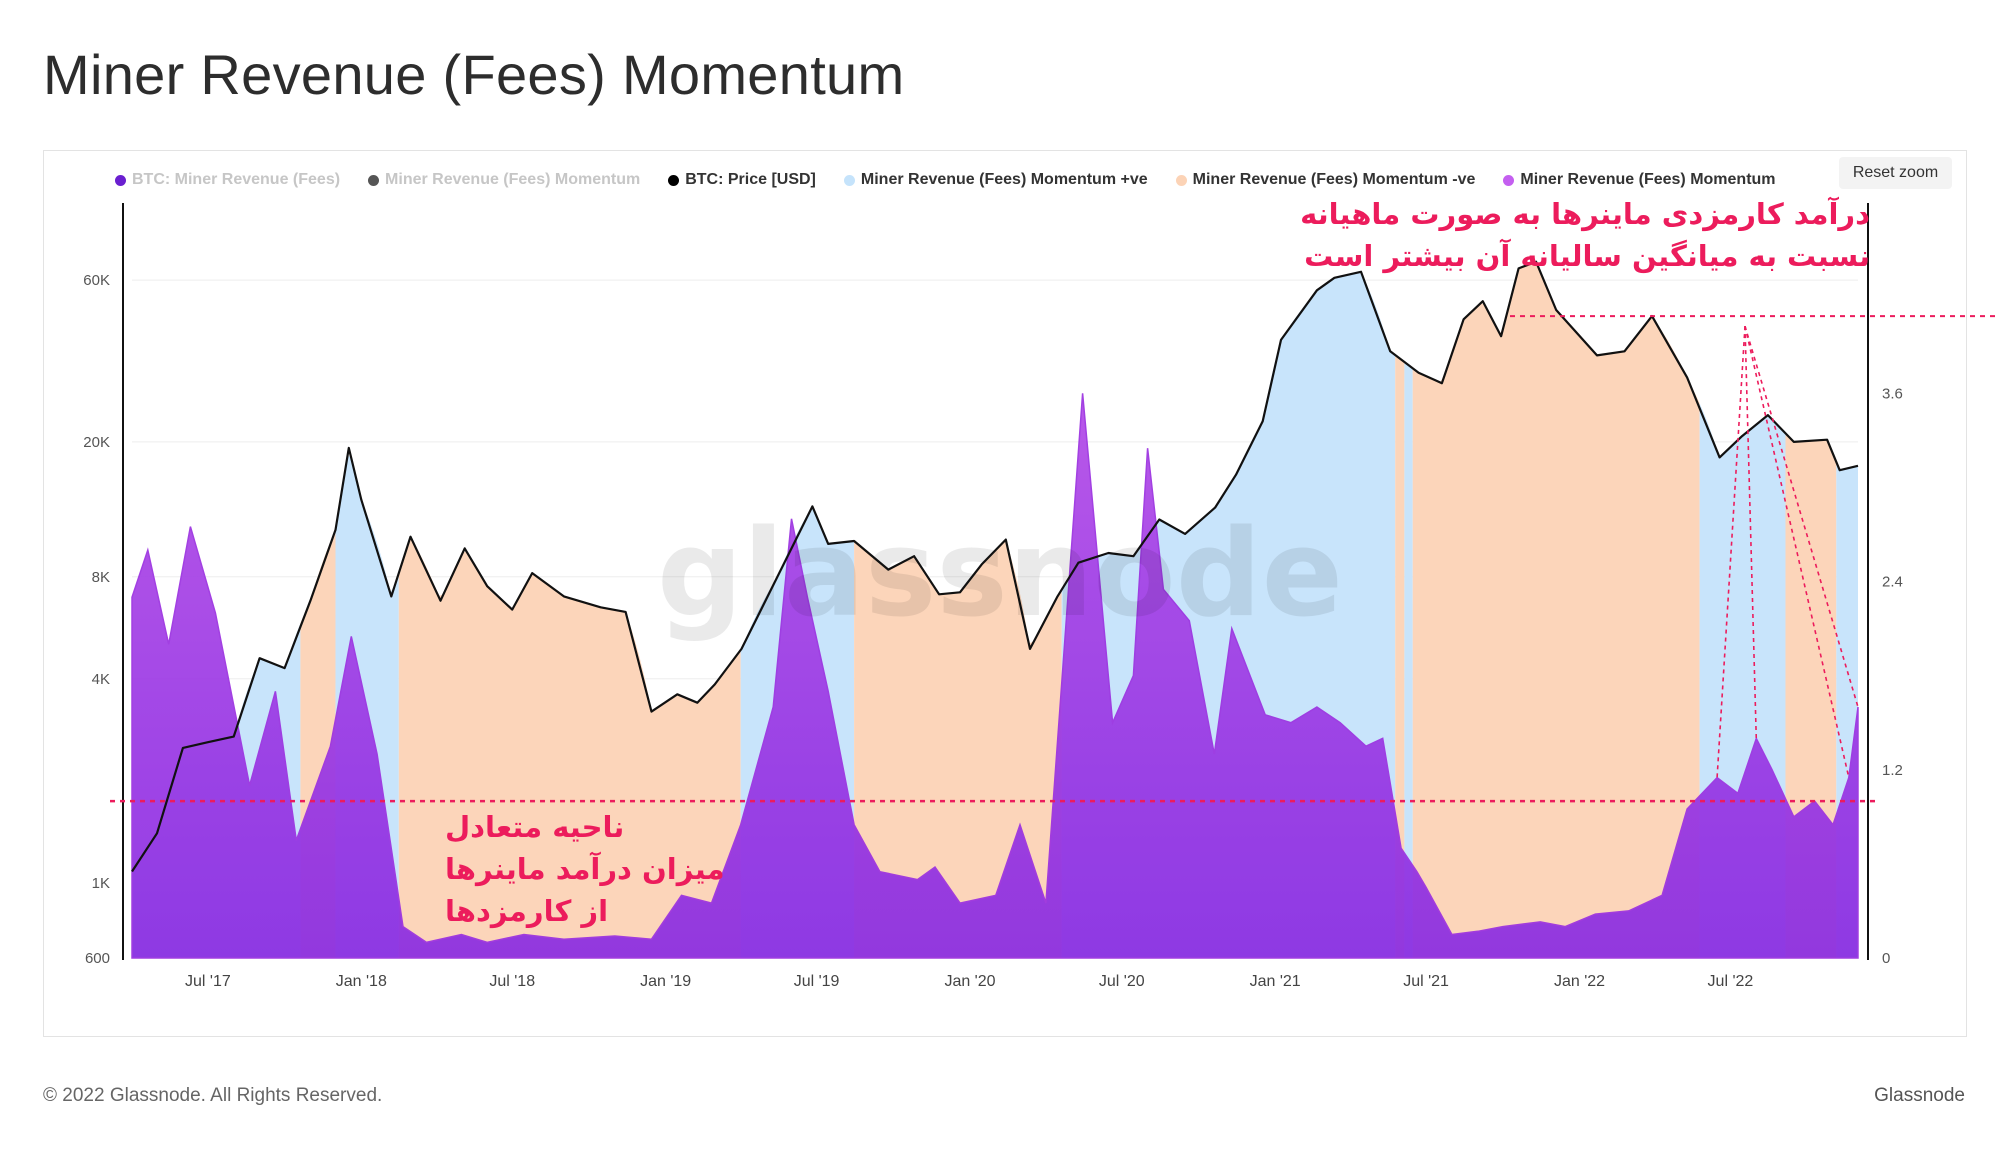 This screenshot has height=1152, width=2000. I want to click on y-right-tick-label: 3.6, so click(1892, 393).